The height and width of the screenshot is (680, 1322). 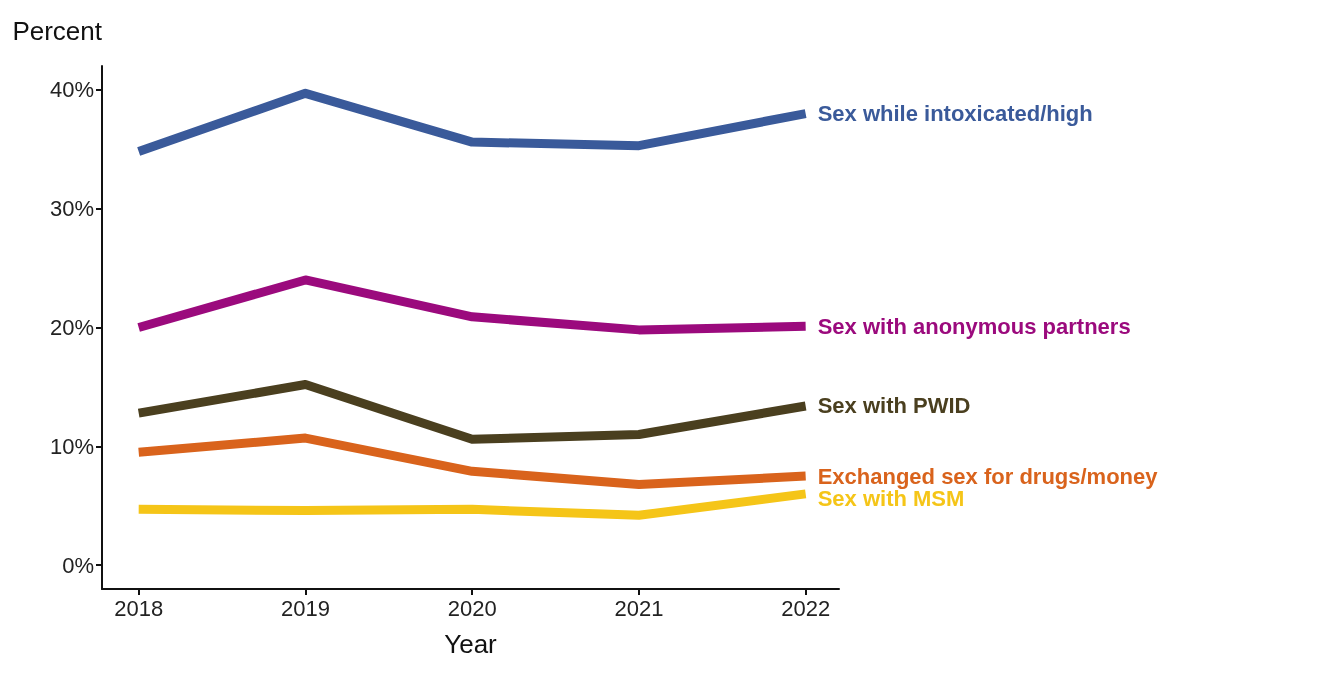 What do you see at coordinates (139, 608) in the screenshot?
I see `x-tick-label: 2018` at bounding box center [139, 608].